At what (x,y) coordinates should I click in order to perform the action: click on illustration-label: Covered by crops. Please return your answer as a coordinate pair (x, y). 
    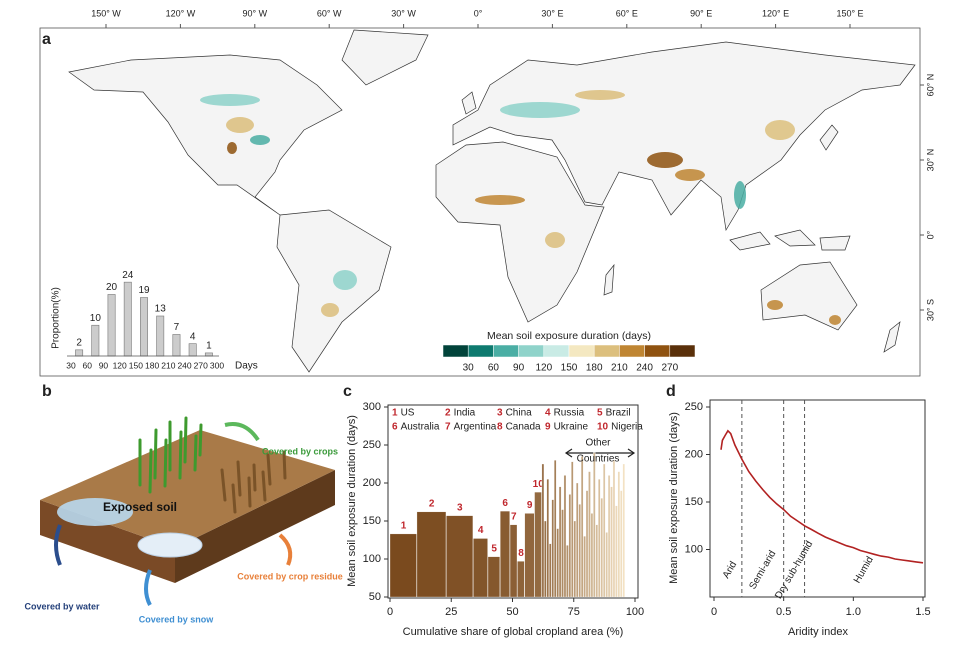
    Looking at the image, I should click on (300, 451).